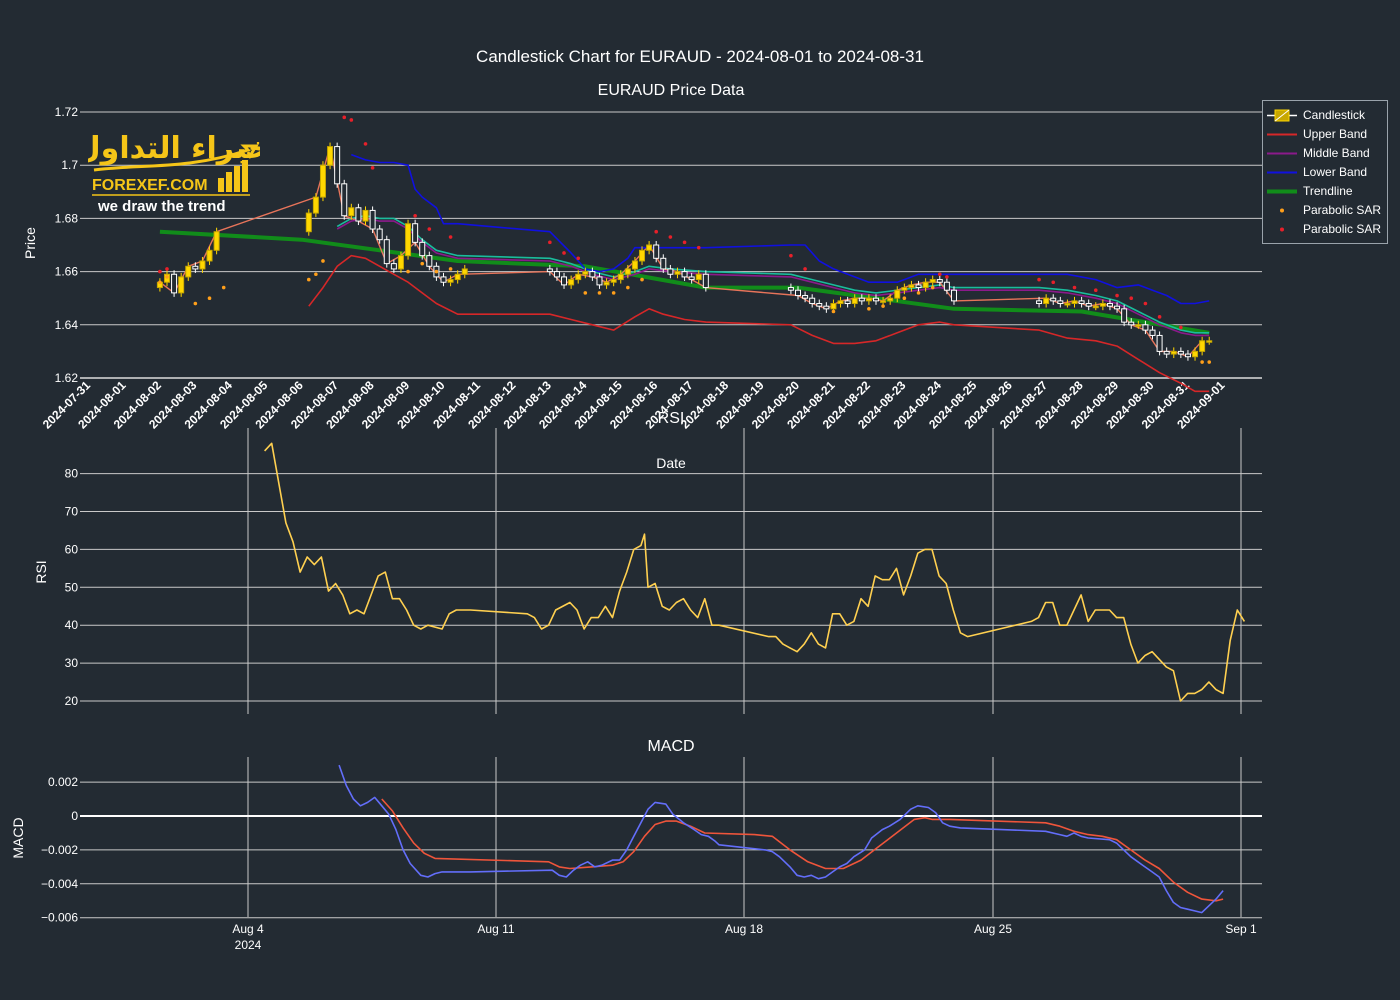 This screenshot has width=1400, height=1000. I want to click on legend-label: Parabolic SAR, so click(1342, 210).